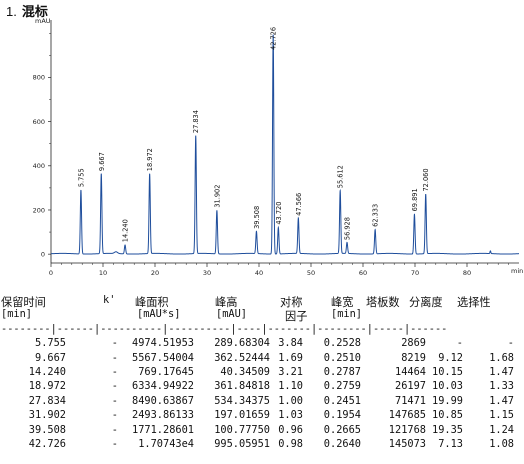 This screenshot has height=464, width=524. I want to click on column-header: 塔板数, so click(383, 302).